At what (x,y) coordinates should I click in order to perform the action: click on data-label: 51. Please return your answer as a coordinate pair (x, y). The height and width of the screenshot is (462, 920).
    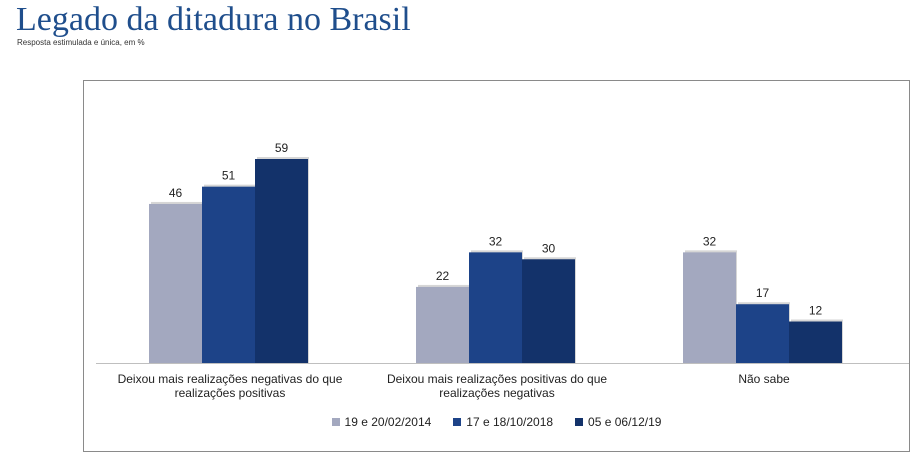
    Looking at the image, I should click on (229, 176).